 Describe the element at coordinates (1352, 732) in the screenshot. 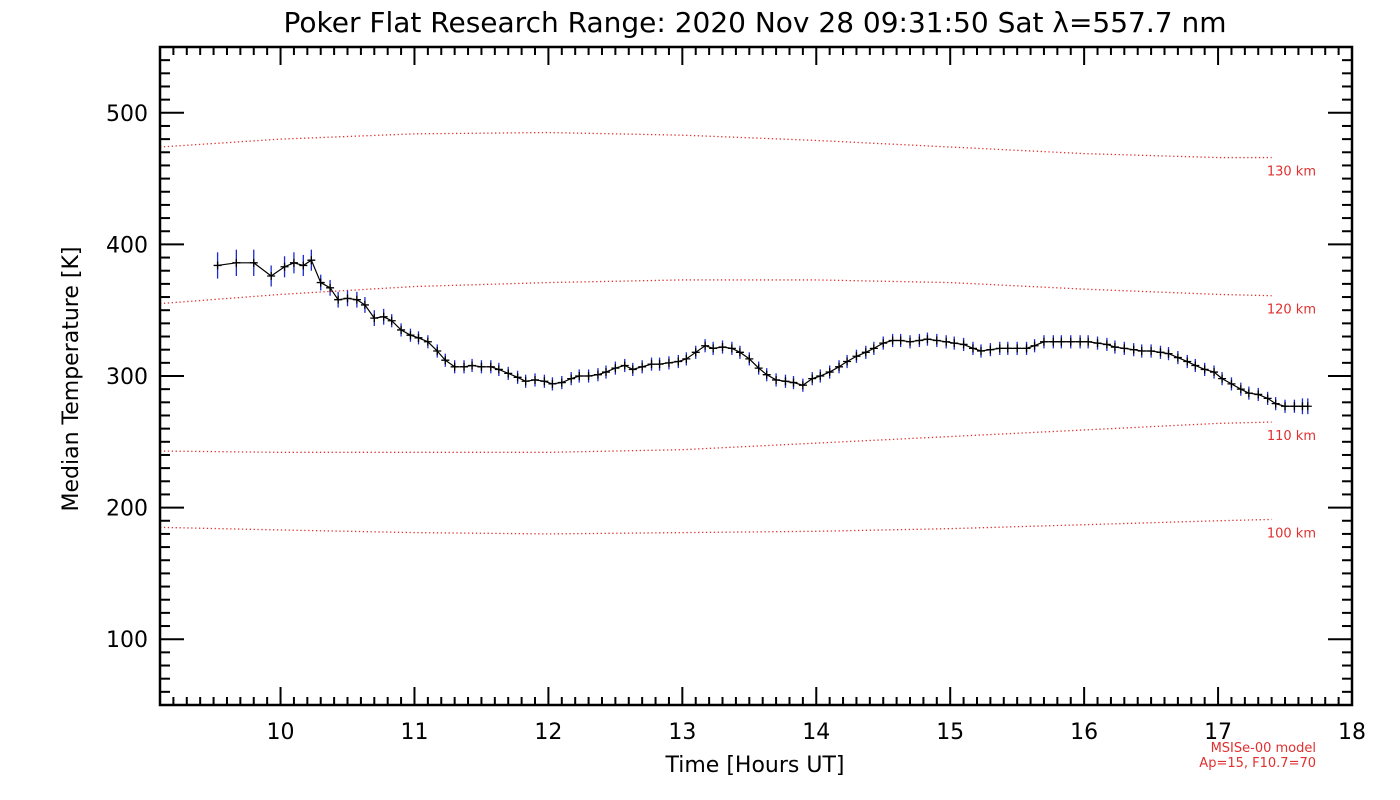

I see `x-tick-label: 18` at that location.